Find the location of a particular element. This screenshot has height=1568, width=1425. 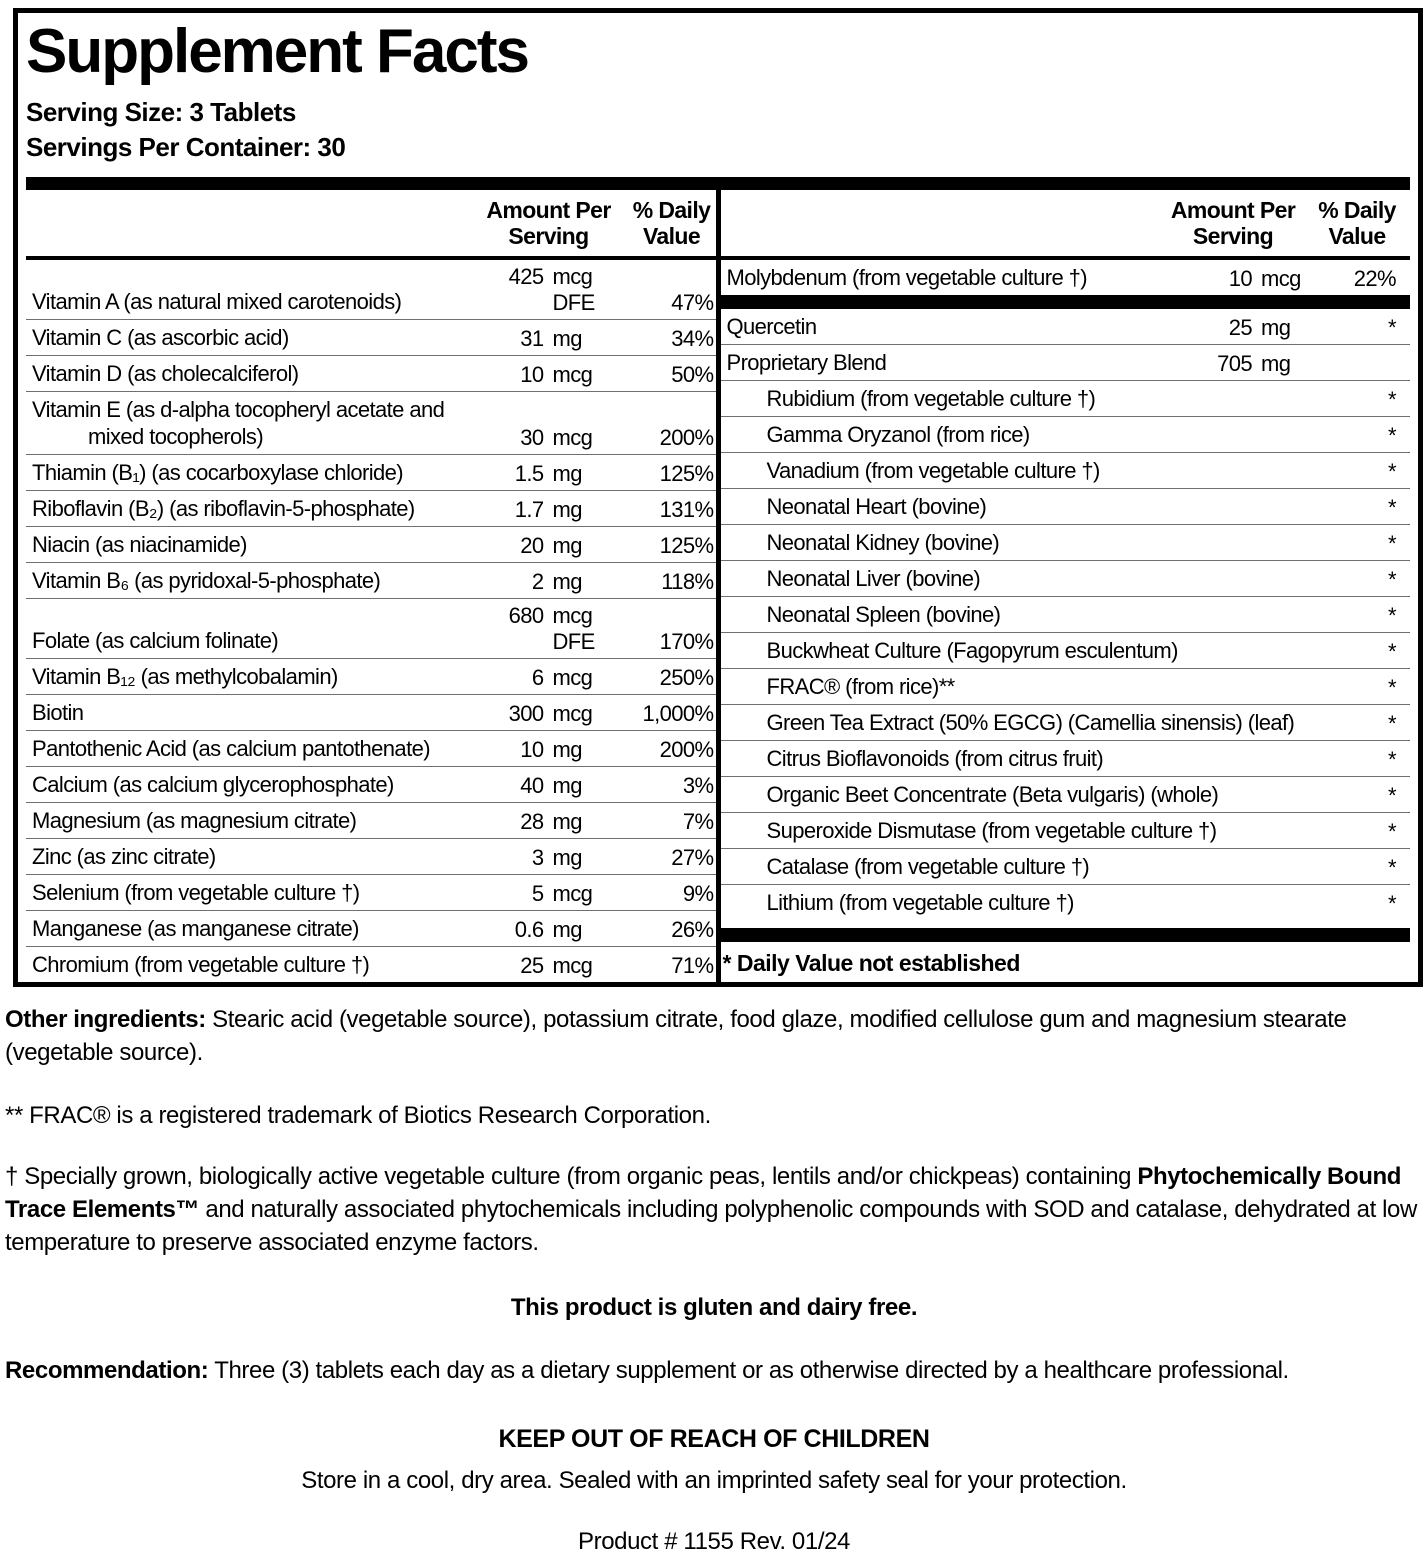

table-row: Magnesium (as magnesium citrate) 28 mg 7% is located at coordinates (371, 821).